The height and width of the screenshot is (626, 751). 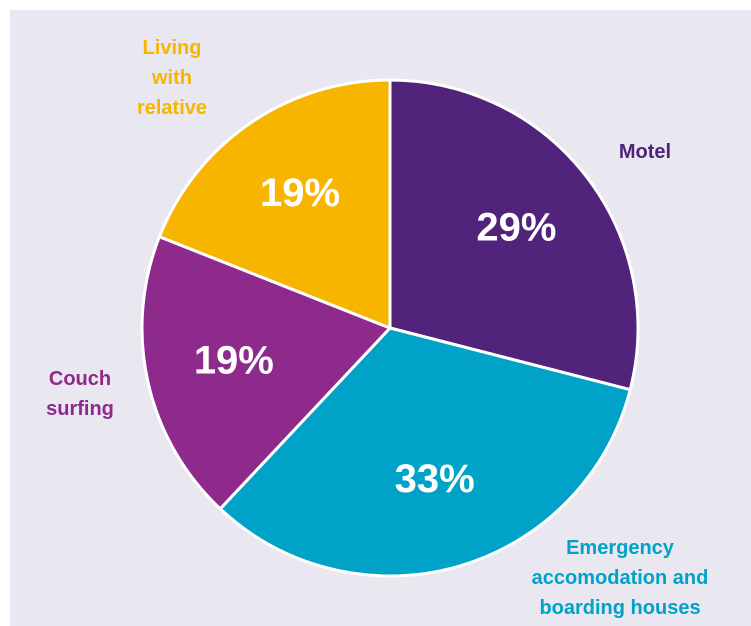 I want to click on category-label-line: accomodation and, so click(x=620, y=578).